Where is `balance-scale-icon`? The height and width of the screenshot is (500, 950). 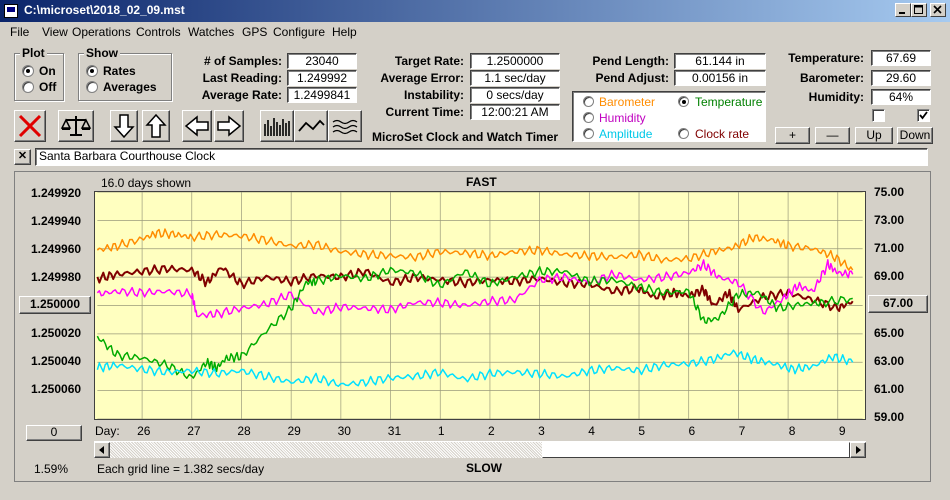
balance-scale-icon is located at coordinates (76, 126).